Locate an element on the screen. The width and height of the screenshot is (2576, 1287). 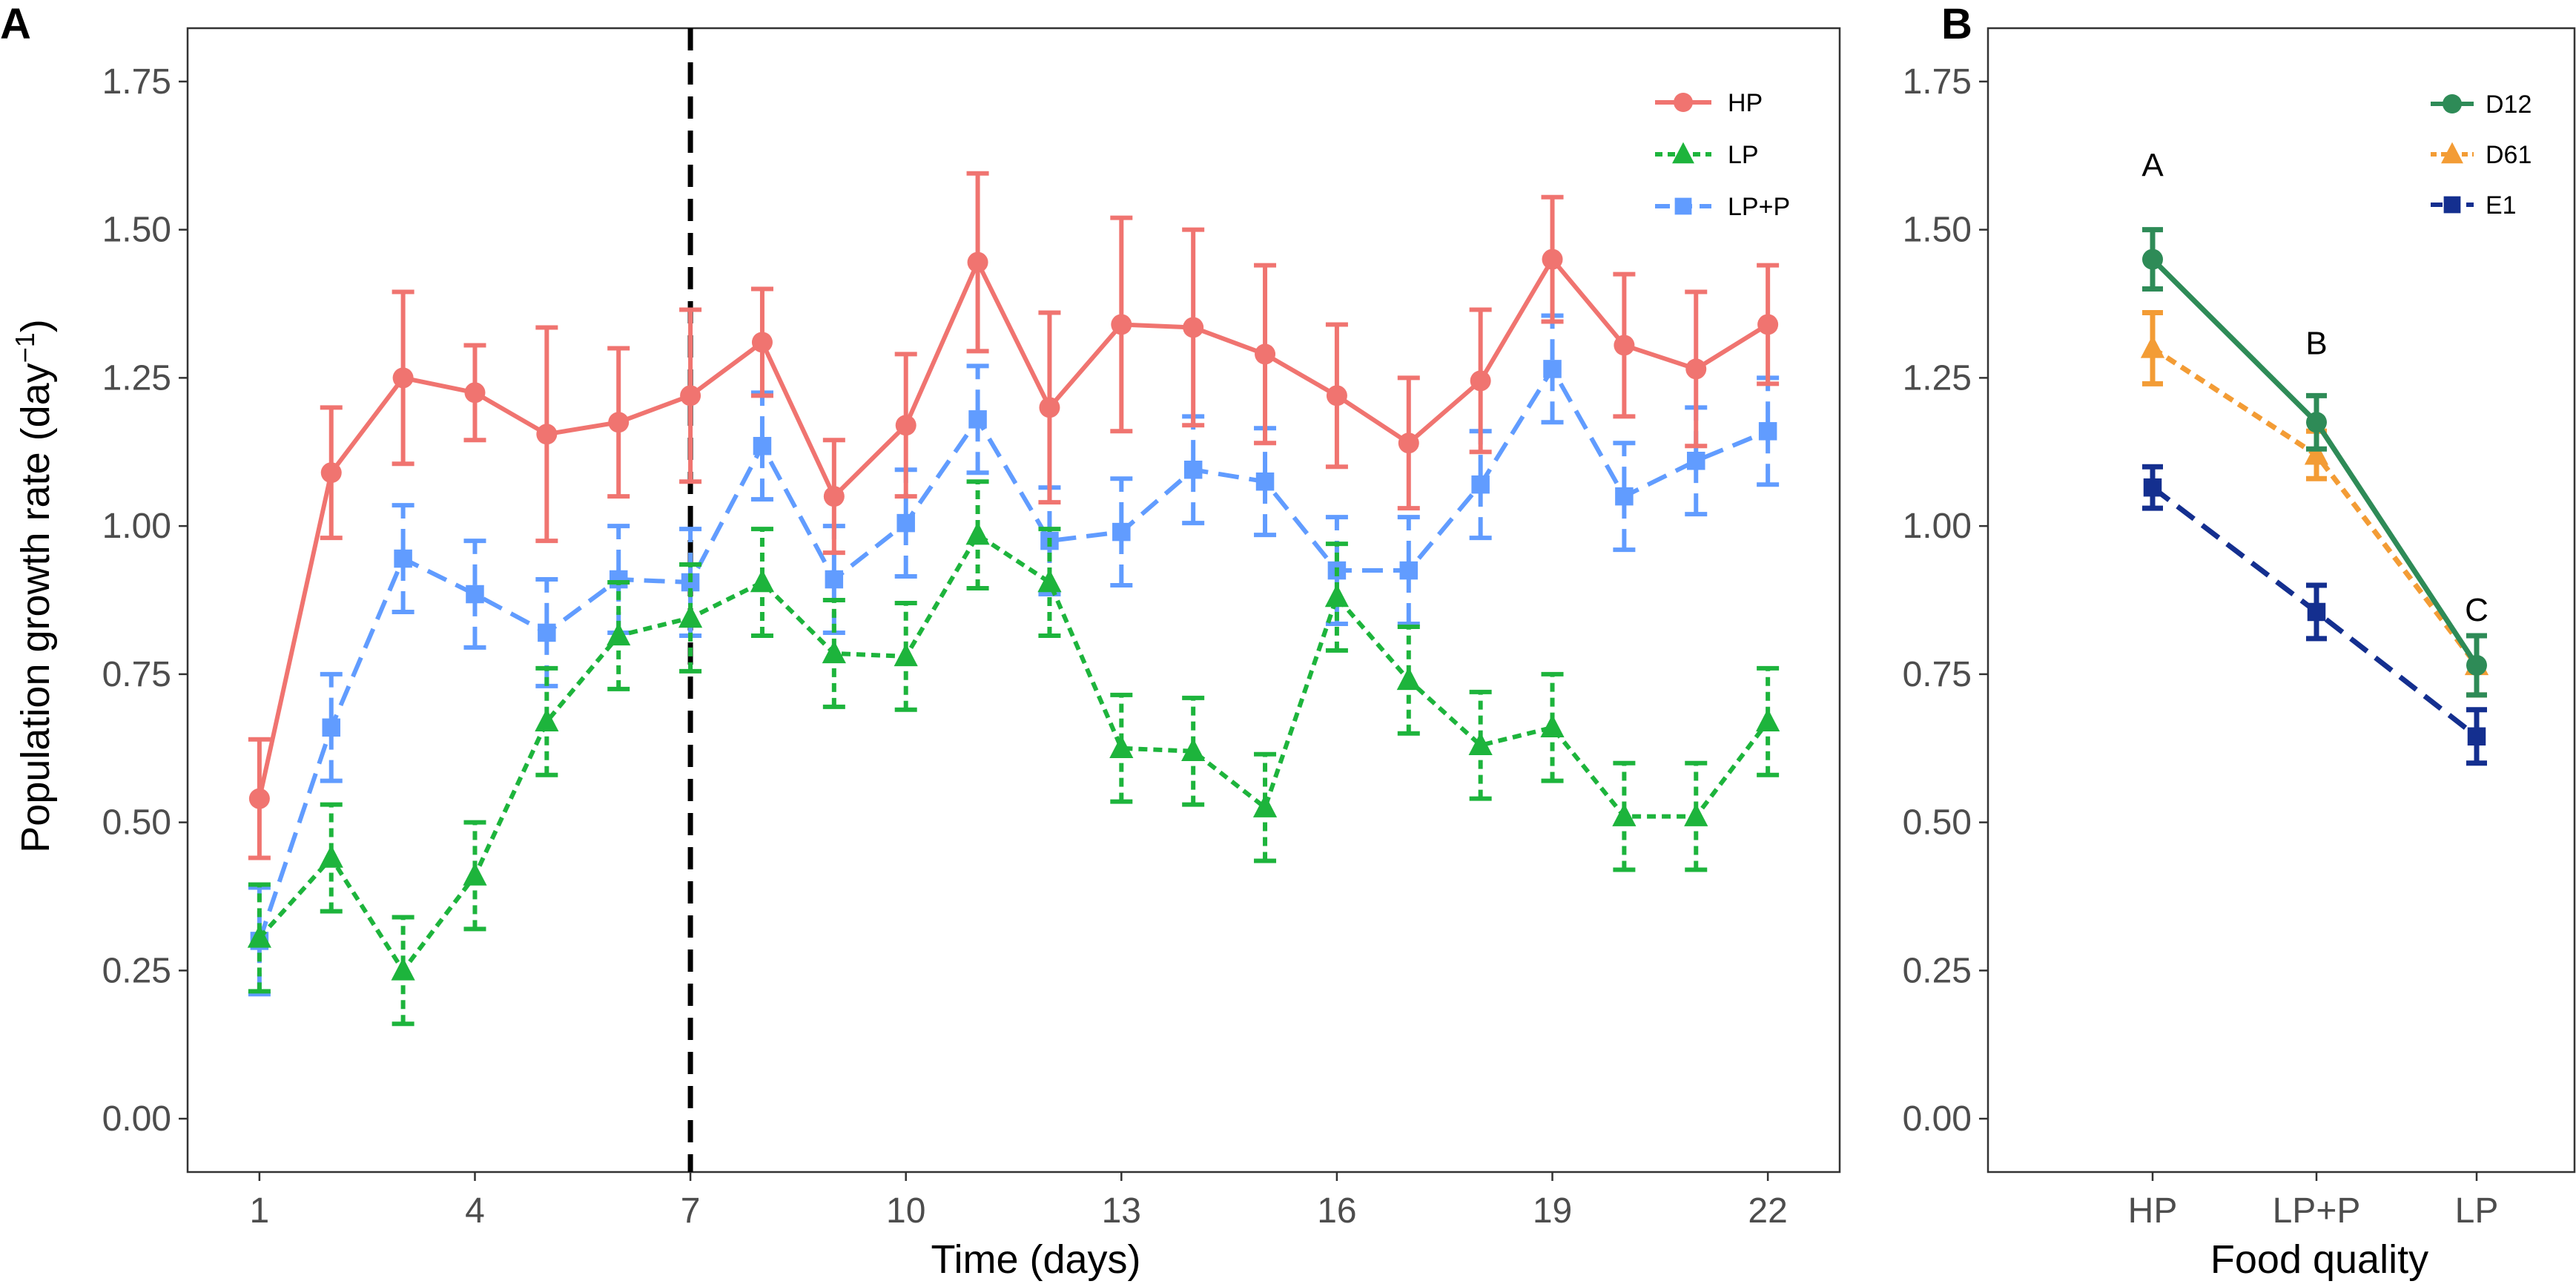
panel-a-x-tick-label: 19 is located at coordinates (1552, 1211).